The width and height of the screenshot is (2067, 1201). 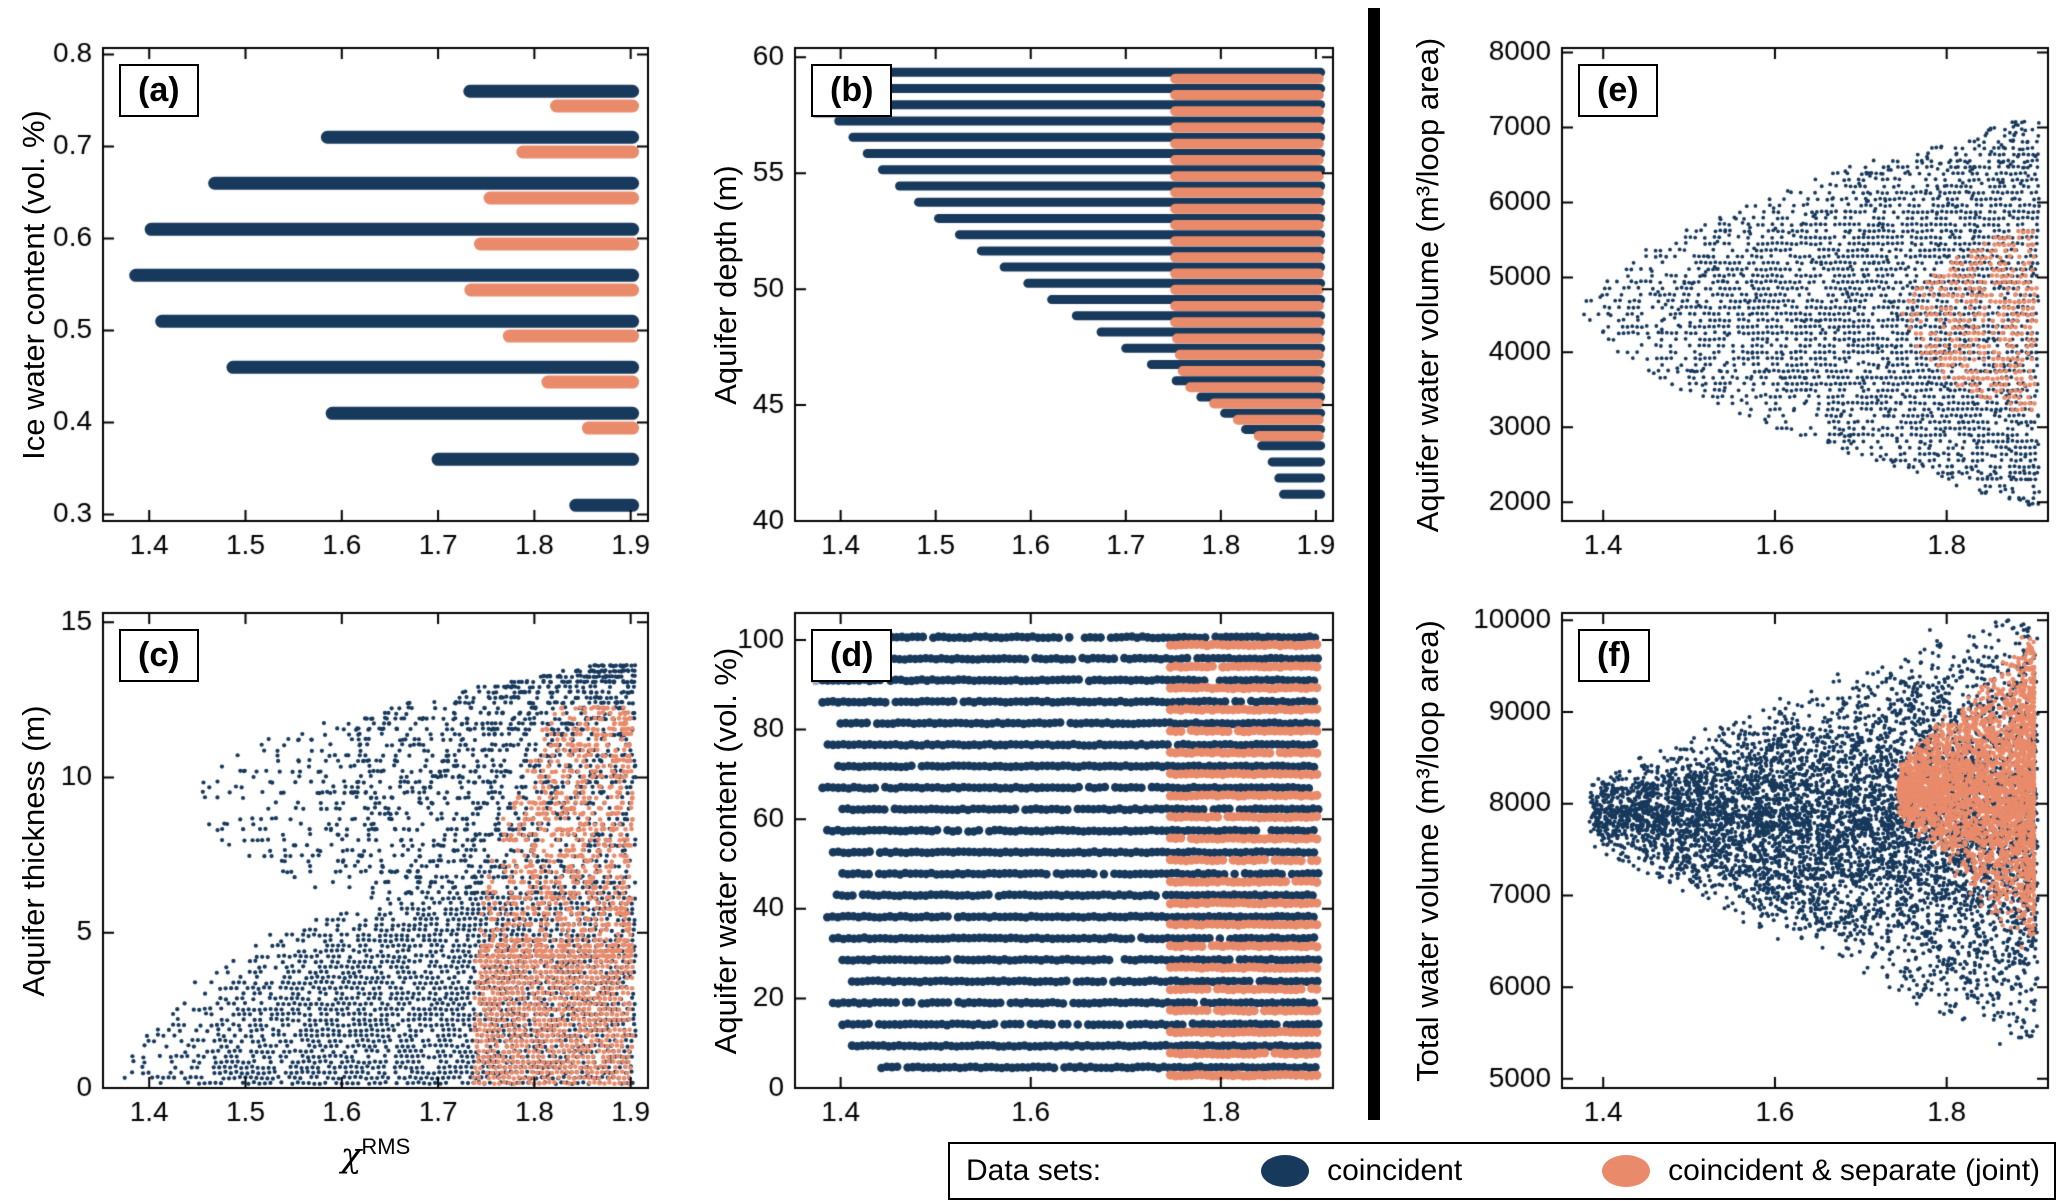 I want to click on legend-title: Data sets:, so click(x=1034, y=1170).